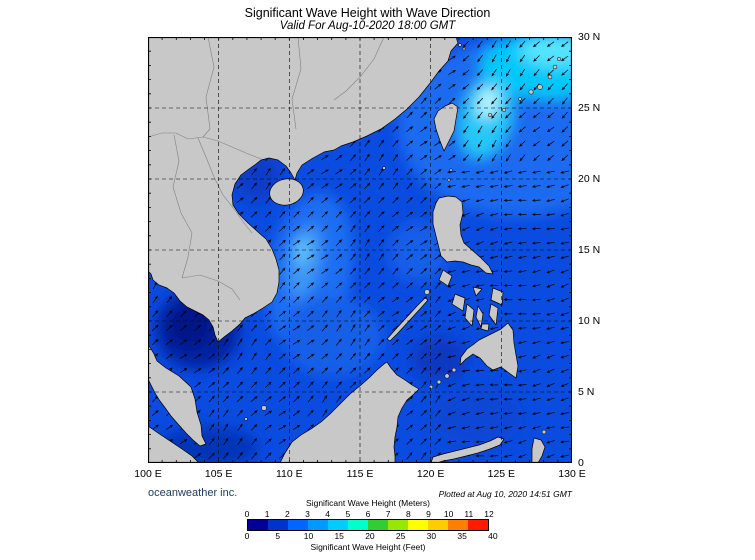 This screenshot has height=560, width=755. Describe the element at coordinates (586, 392) in the screenshot. I see `y-axis-tick-label: 5 N` at that location.